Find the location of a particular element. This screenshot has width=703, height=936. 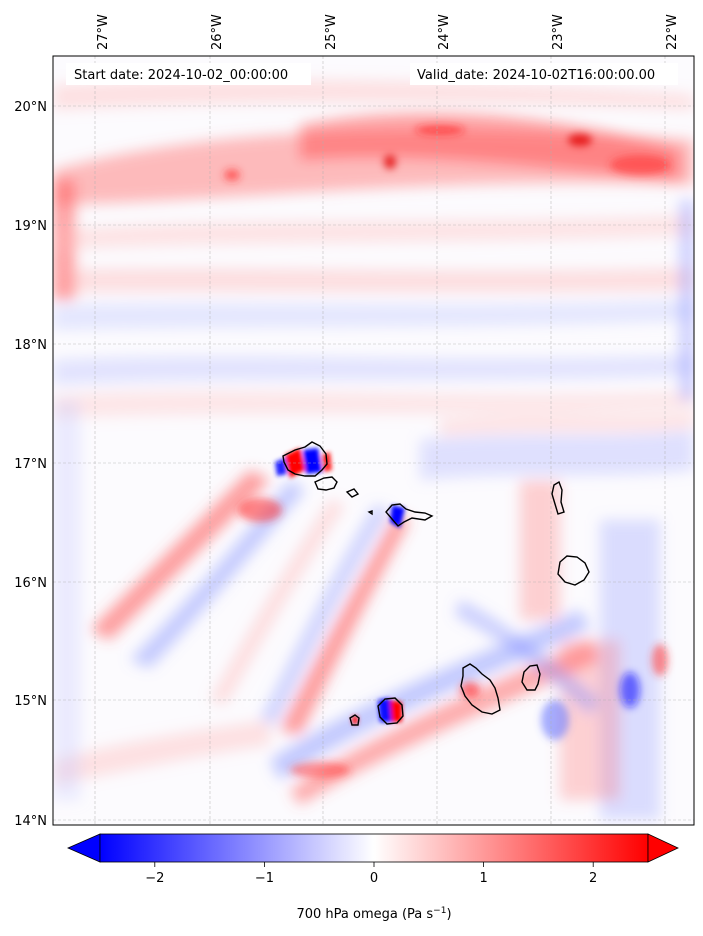

lat-label-20n: 20°N is located at coordinates (30, 107).